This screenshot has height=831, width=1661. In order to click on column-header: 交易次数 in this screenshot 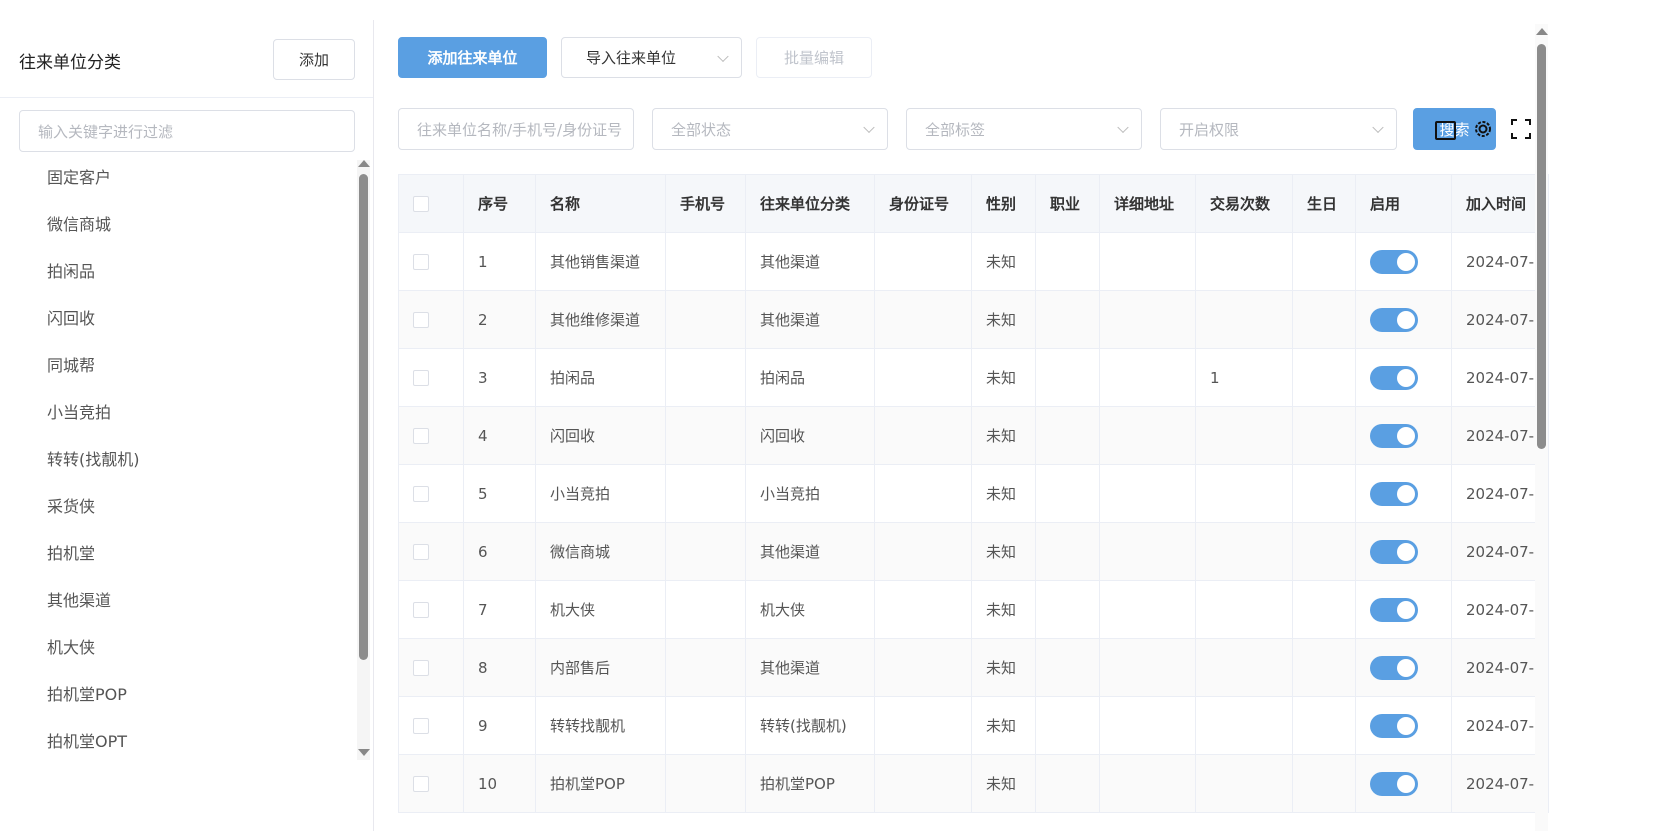, I will do `click(1244, 203)`.